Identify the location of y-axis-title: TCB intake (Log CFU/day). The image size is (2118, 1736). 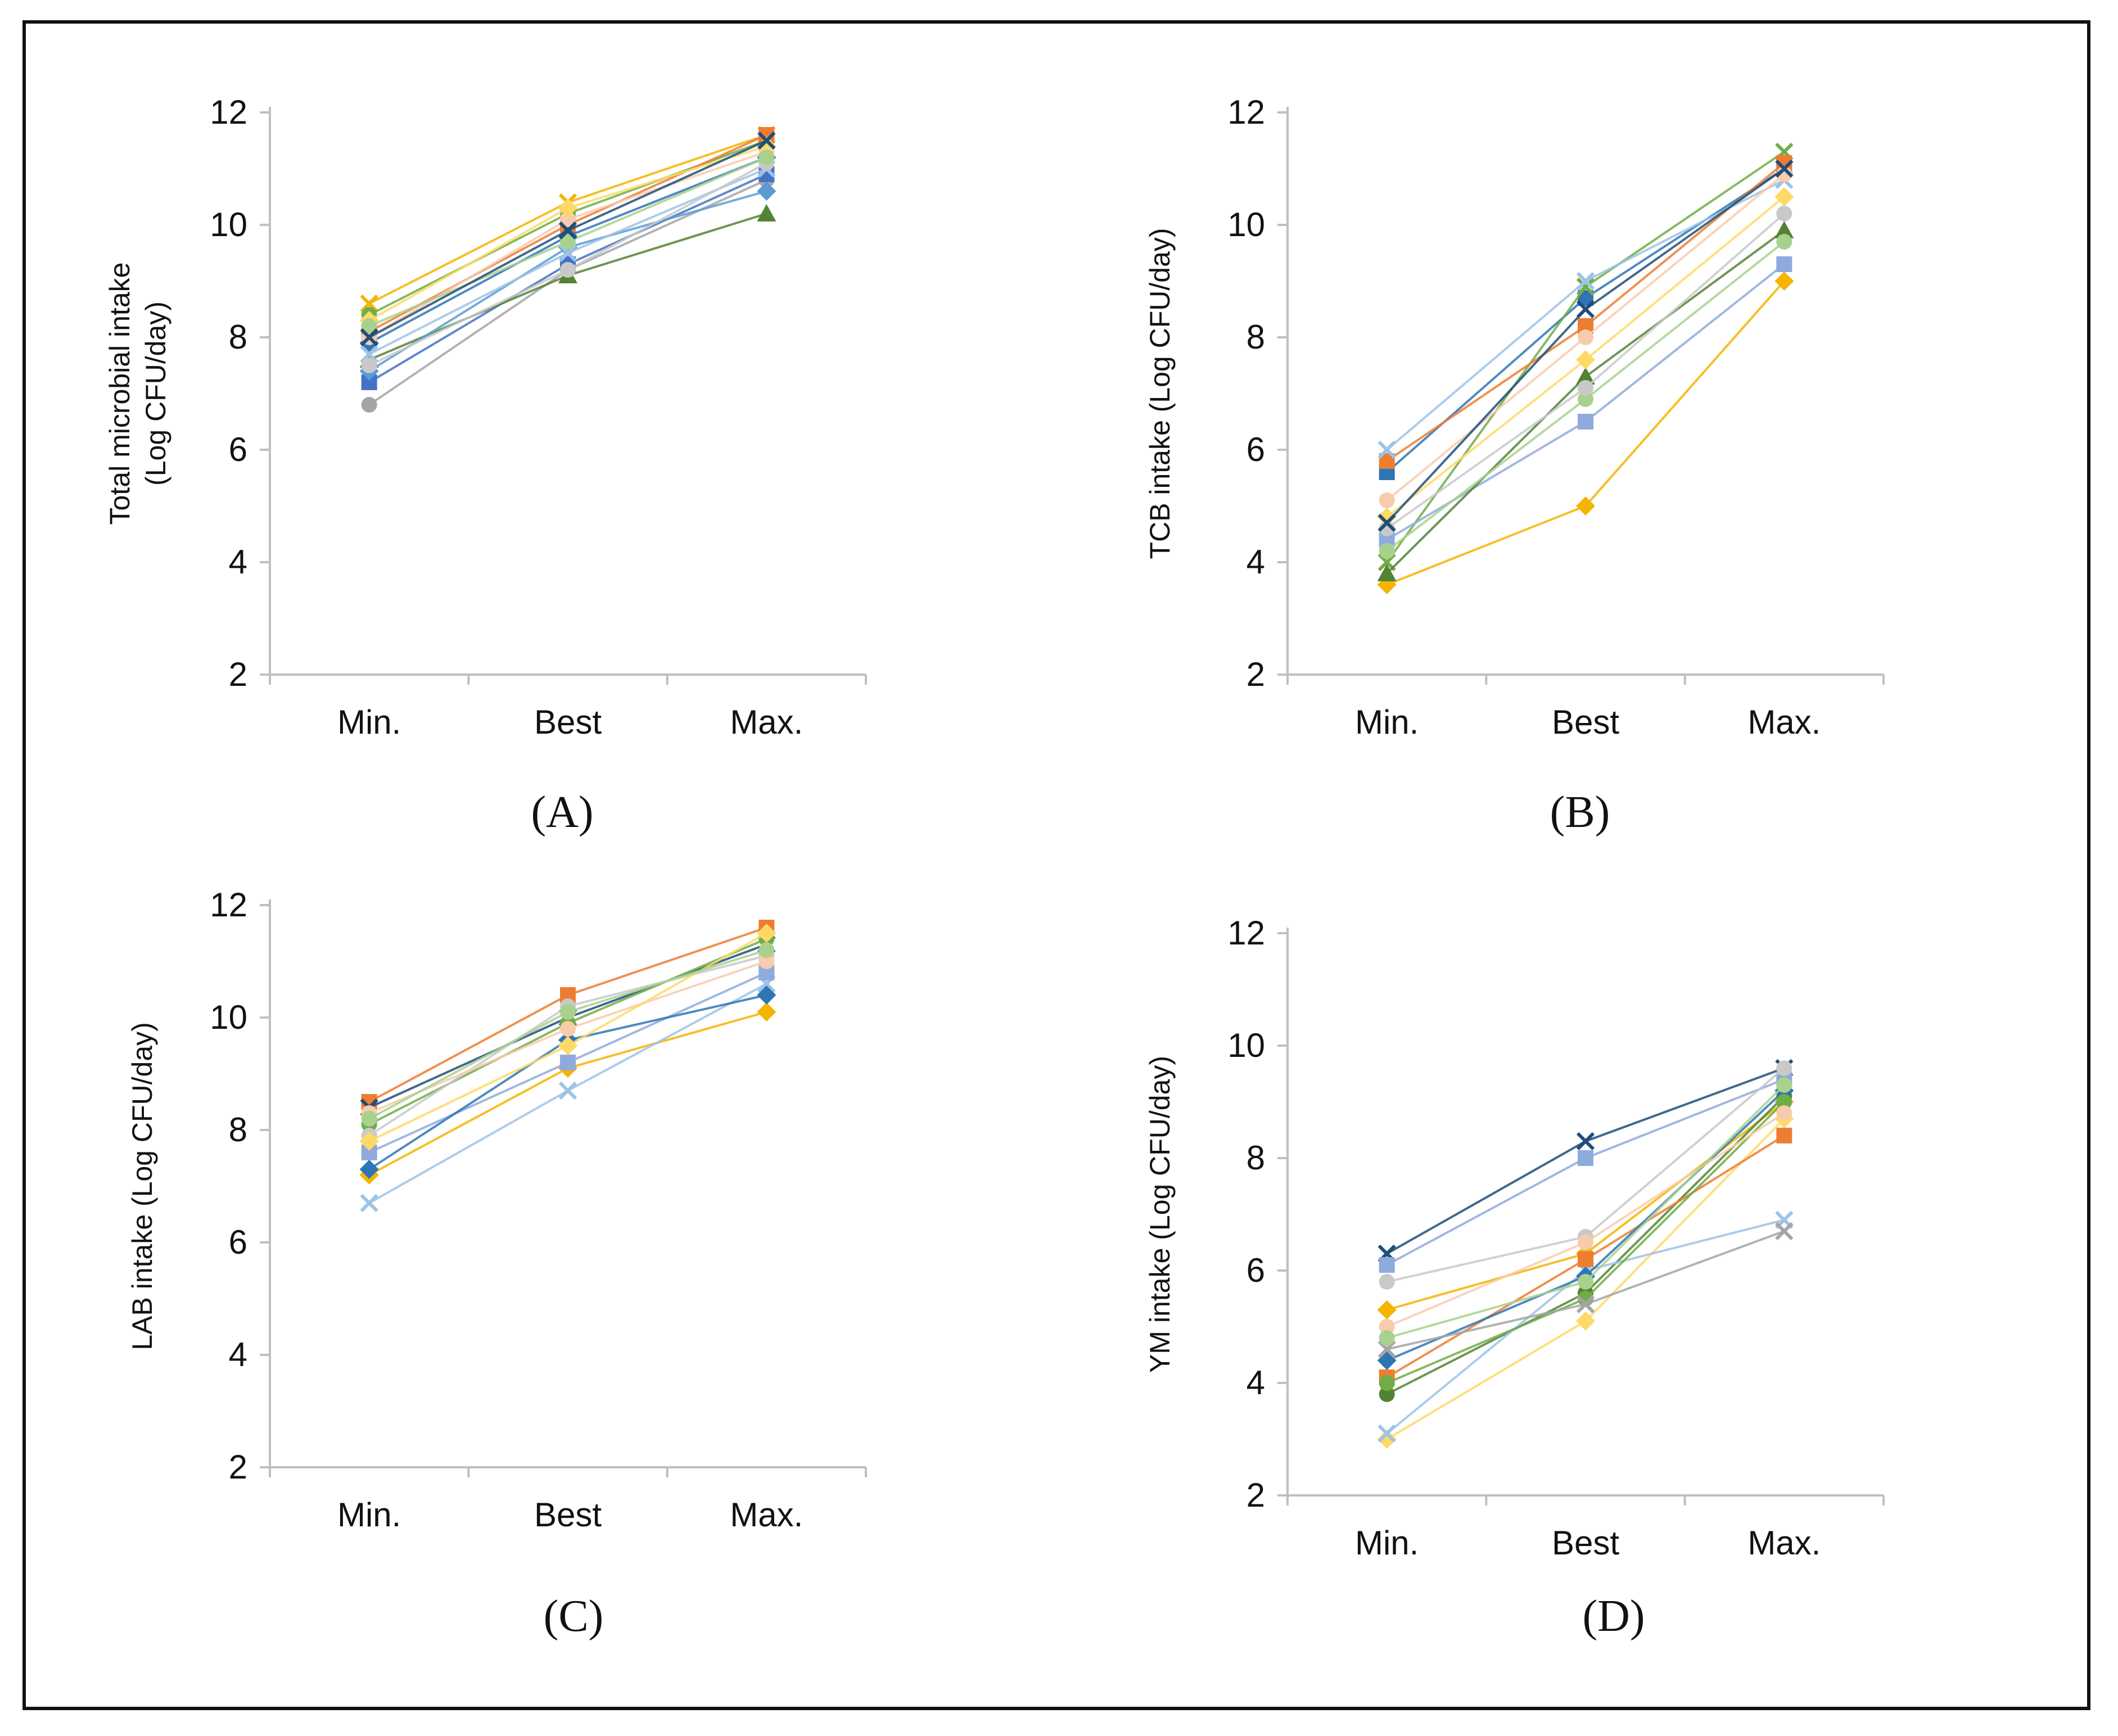
(1160, 393).